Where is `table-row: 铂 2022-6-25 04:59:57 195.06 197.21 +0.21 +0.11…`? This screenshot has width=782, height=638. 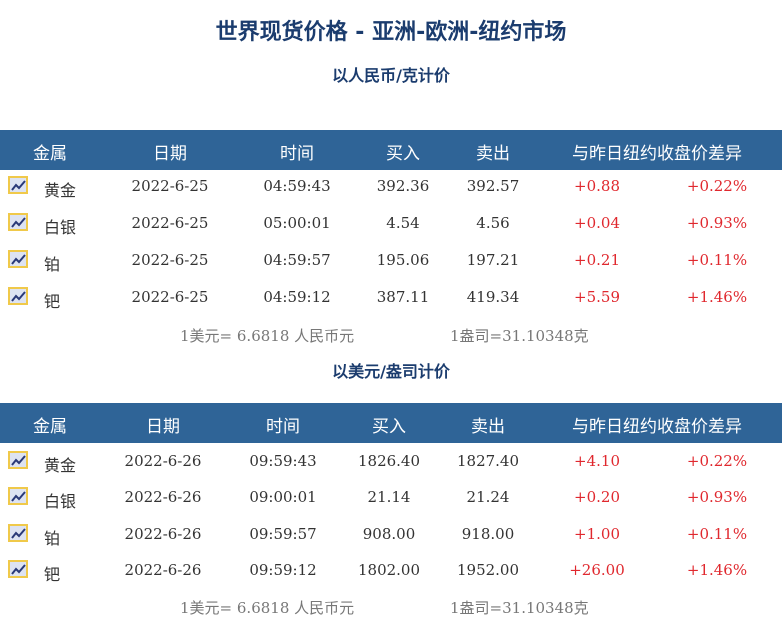
table-row: 铂 2022-6-25 04:59:57 195.06 197.21 +0.21 +0.11… is located at coordinates (391, 261).